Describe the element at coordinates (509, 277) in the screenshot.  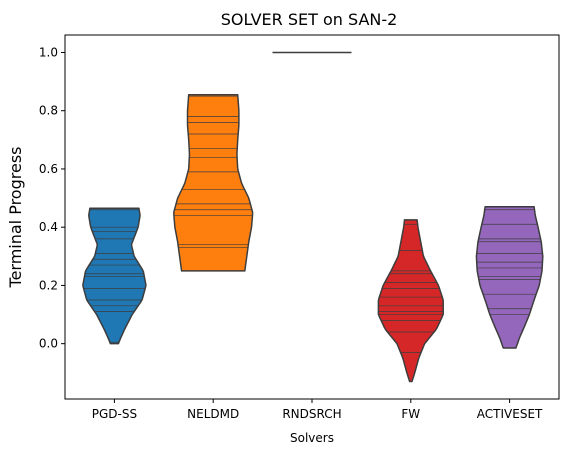
I see `violin-body-activeset` at that location.